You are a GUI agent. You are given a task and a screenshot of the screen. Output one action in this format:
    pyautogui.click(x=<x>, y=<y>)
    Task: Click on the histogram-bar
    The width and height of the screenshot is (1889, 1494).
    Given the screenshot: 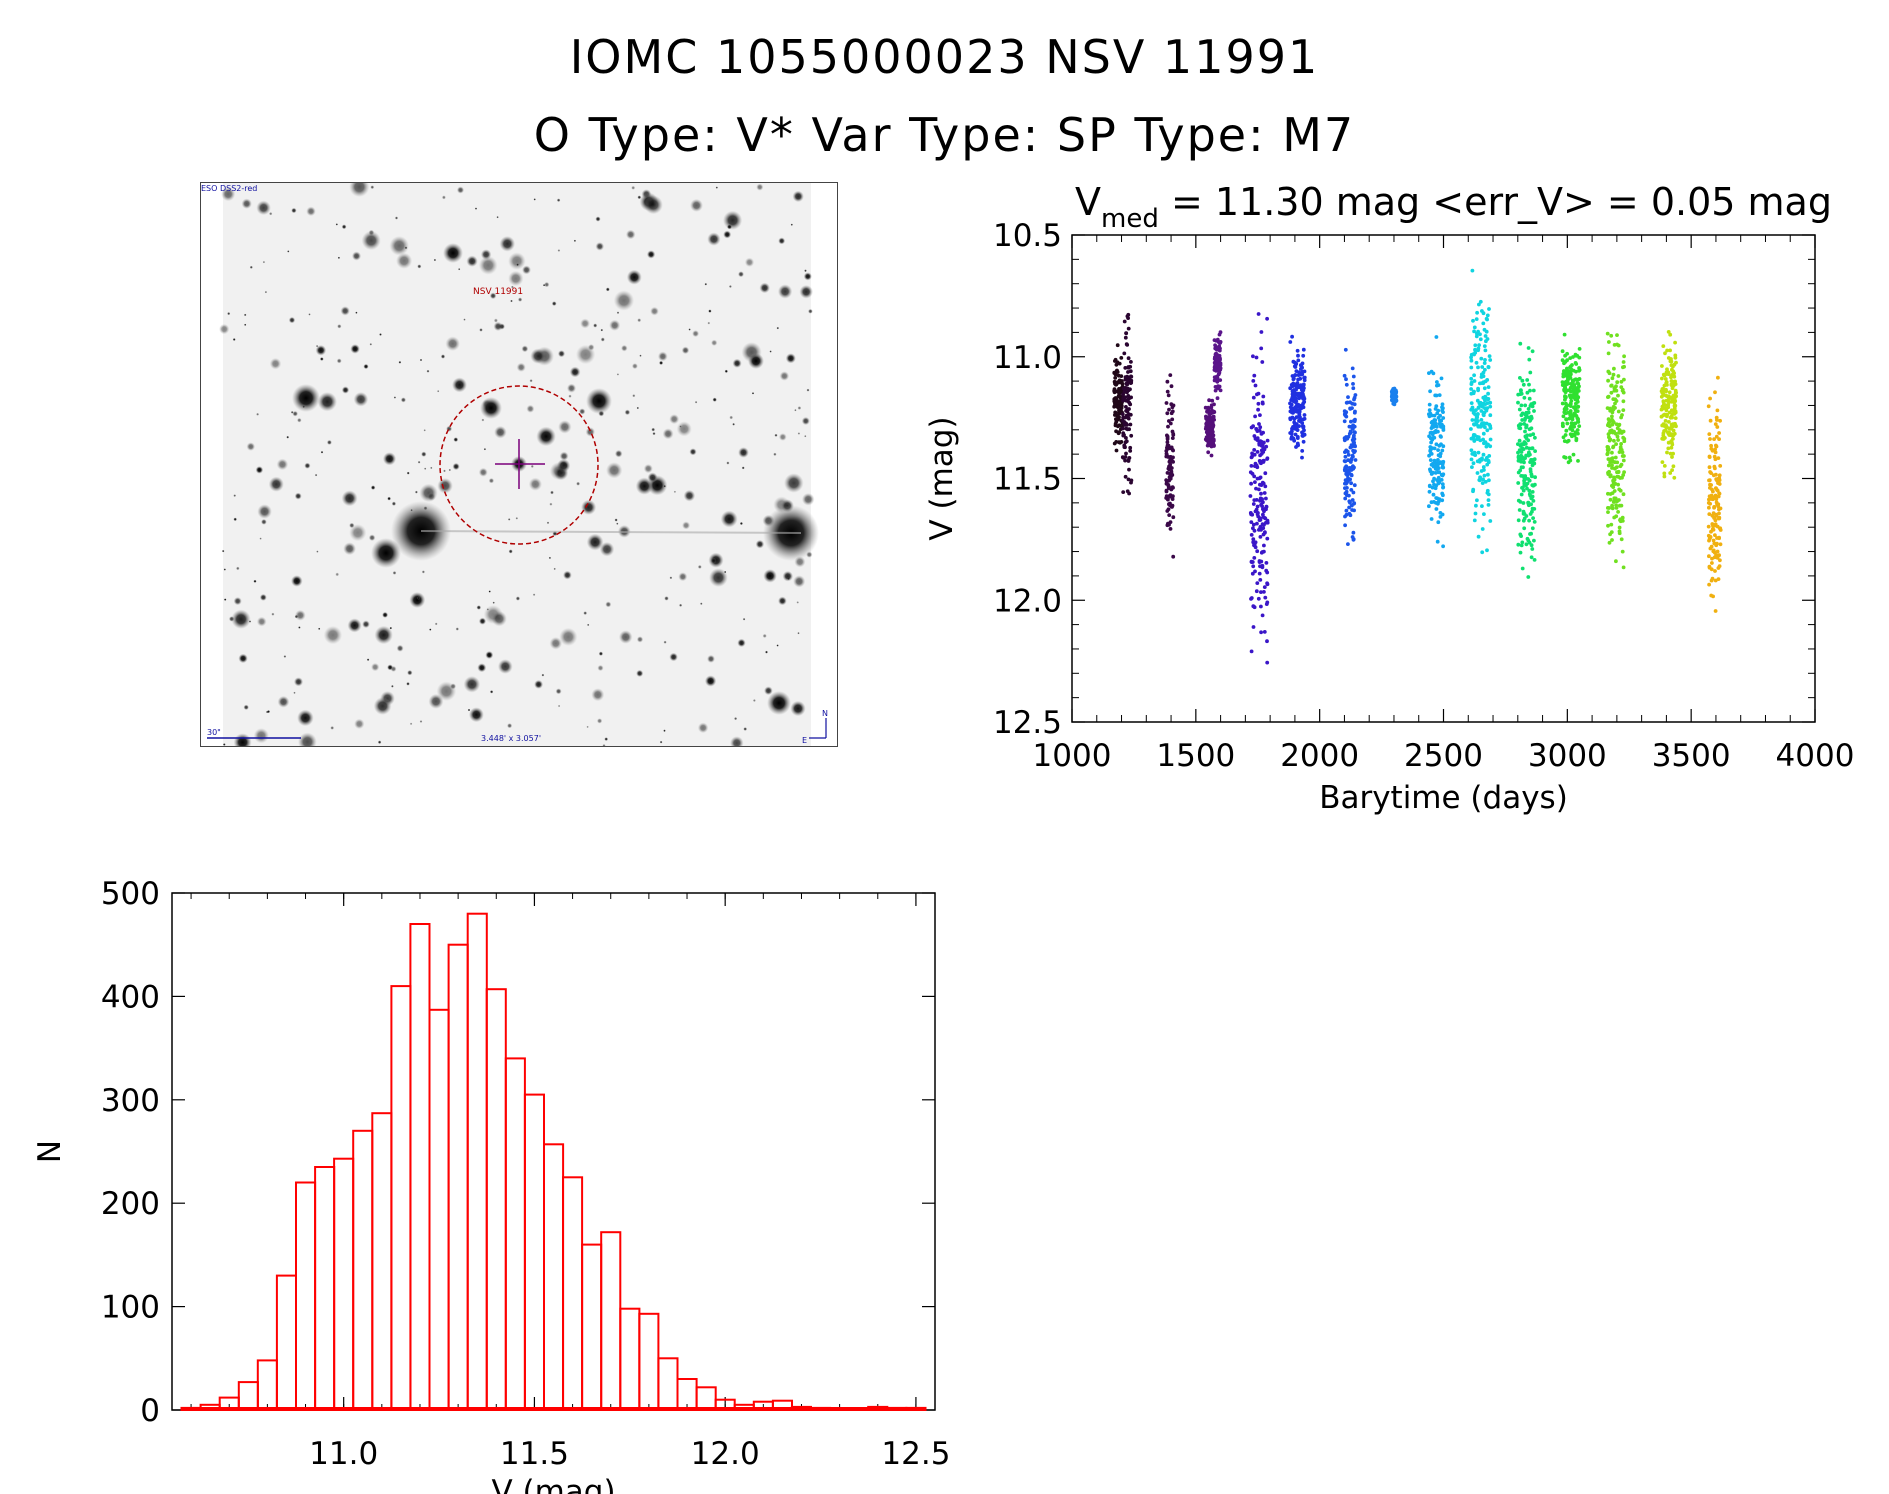 What is the action you would take?
    pyautogui.click(x=325, y=1288)
    